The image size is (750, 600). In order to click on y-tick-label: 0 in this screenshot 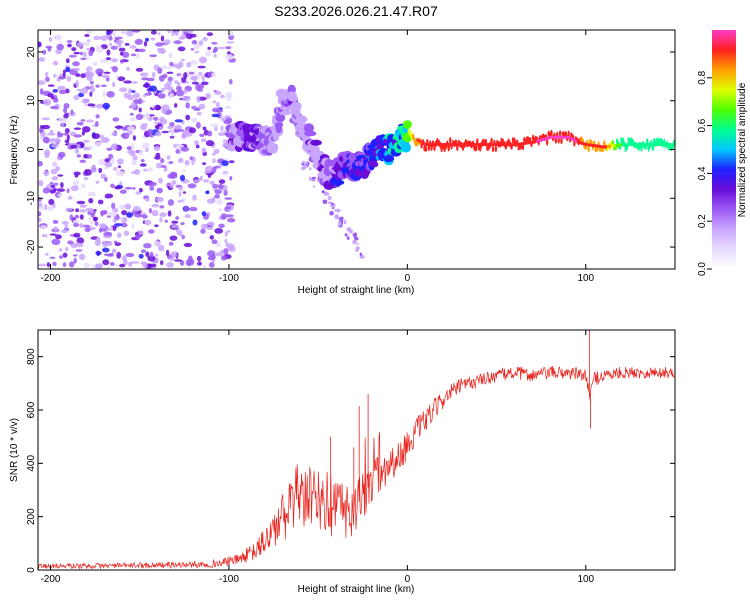, I will do `click(31, 149)`.